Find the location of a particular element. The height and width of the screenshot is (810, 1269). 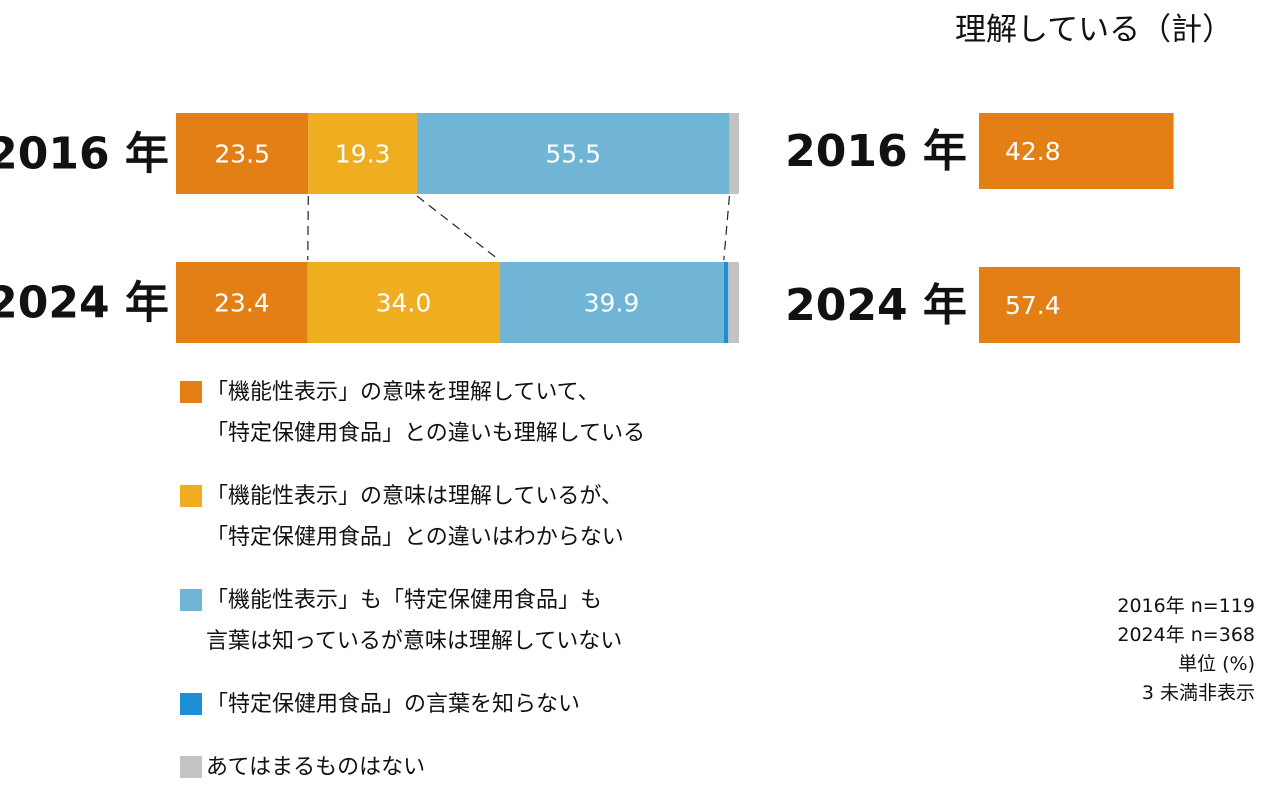

legend-label: 「特定保健用食品」の言葉を知らない is located at coordinates (393, 704).